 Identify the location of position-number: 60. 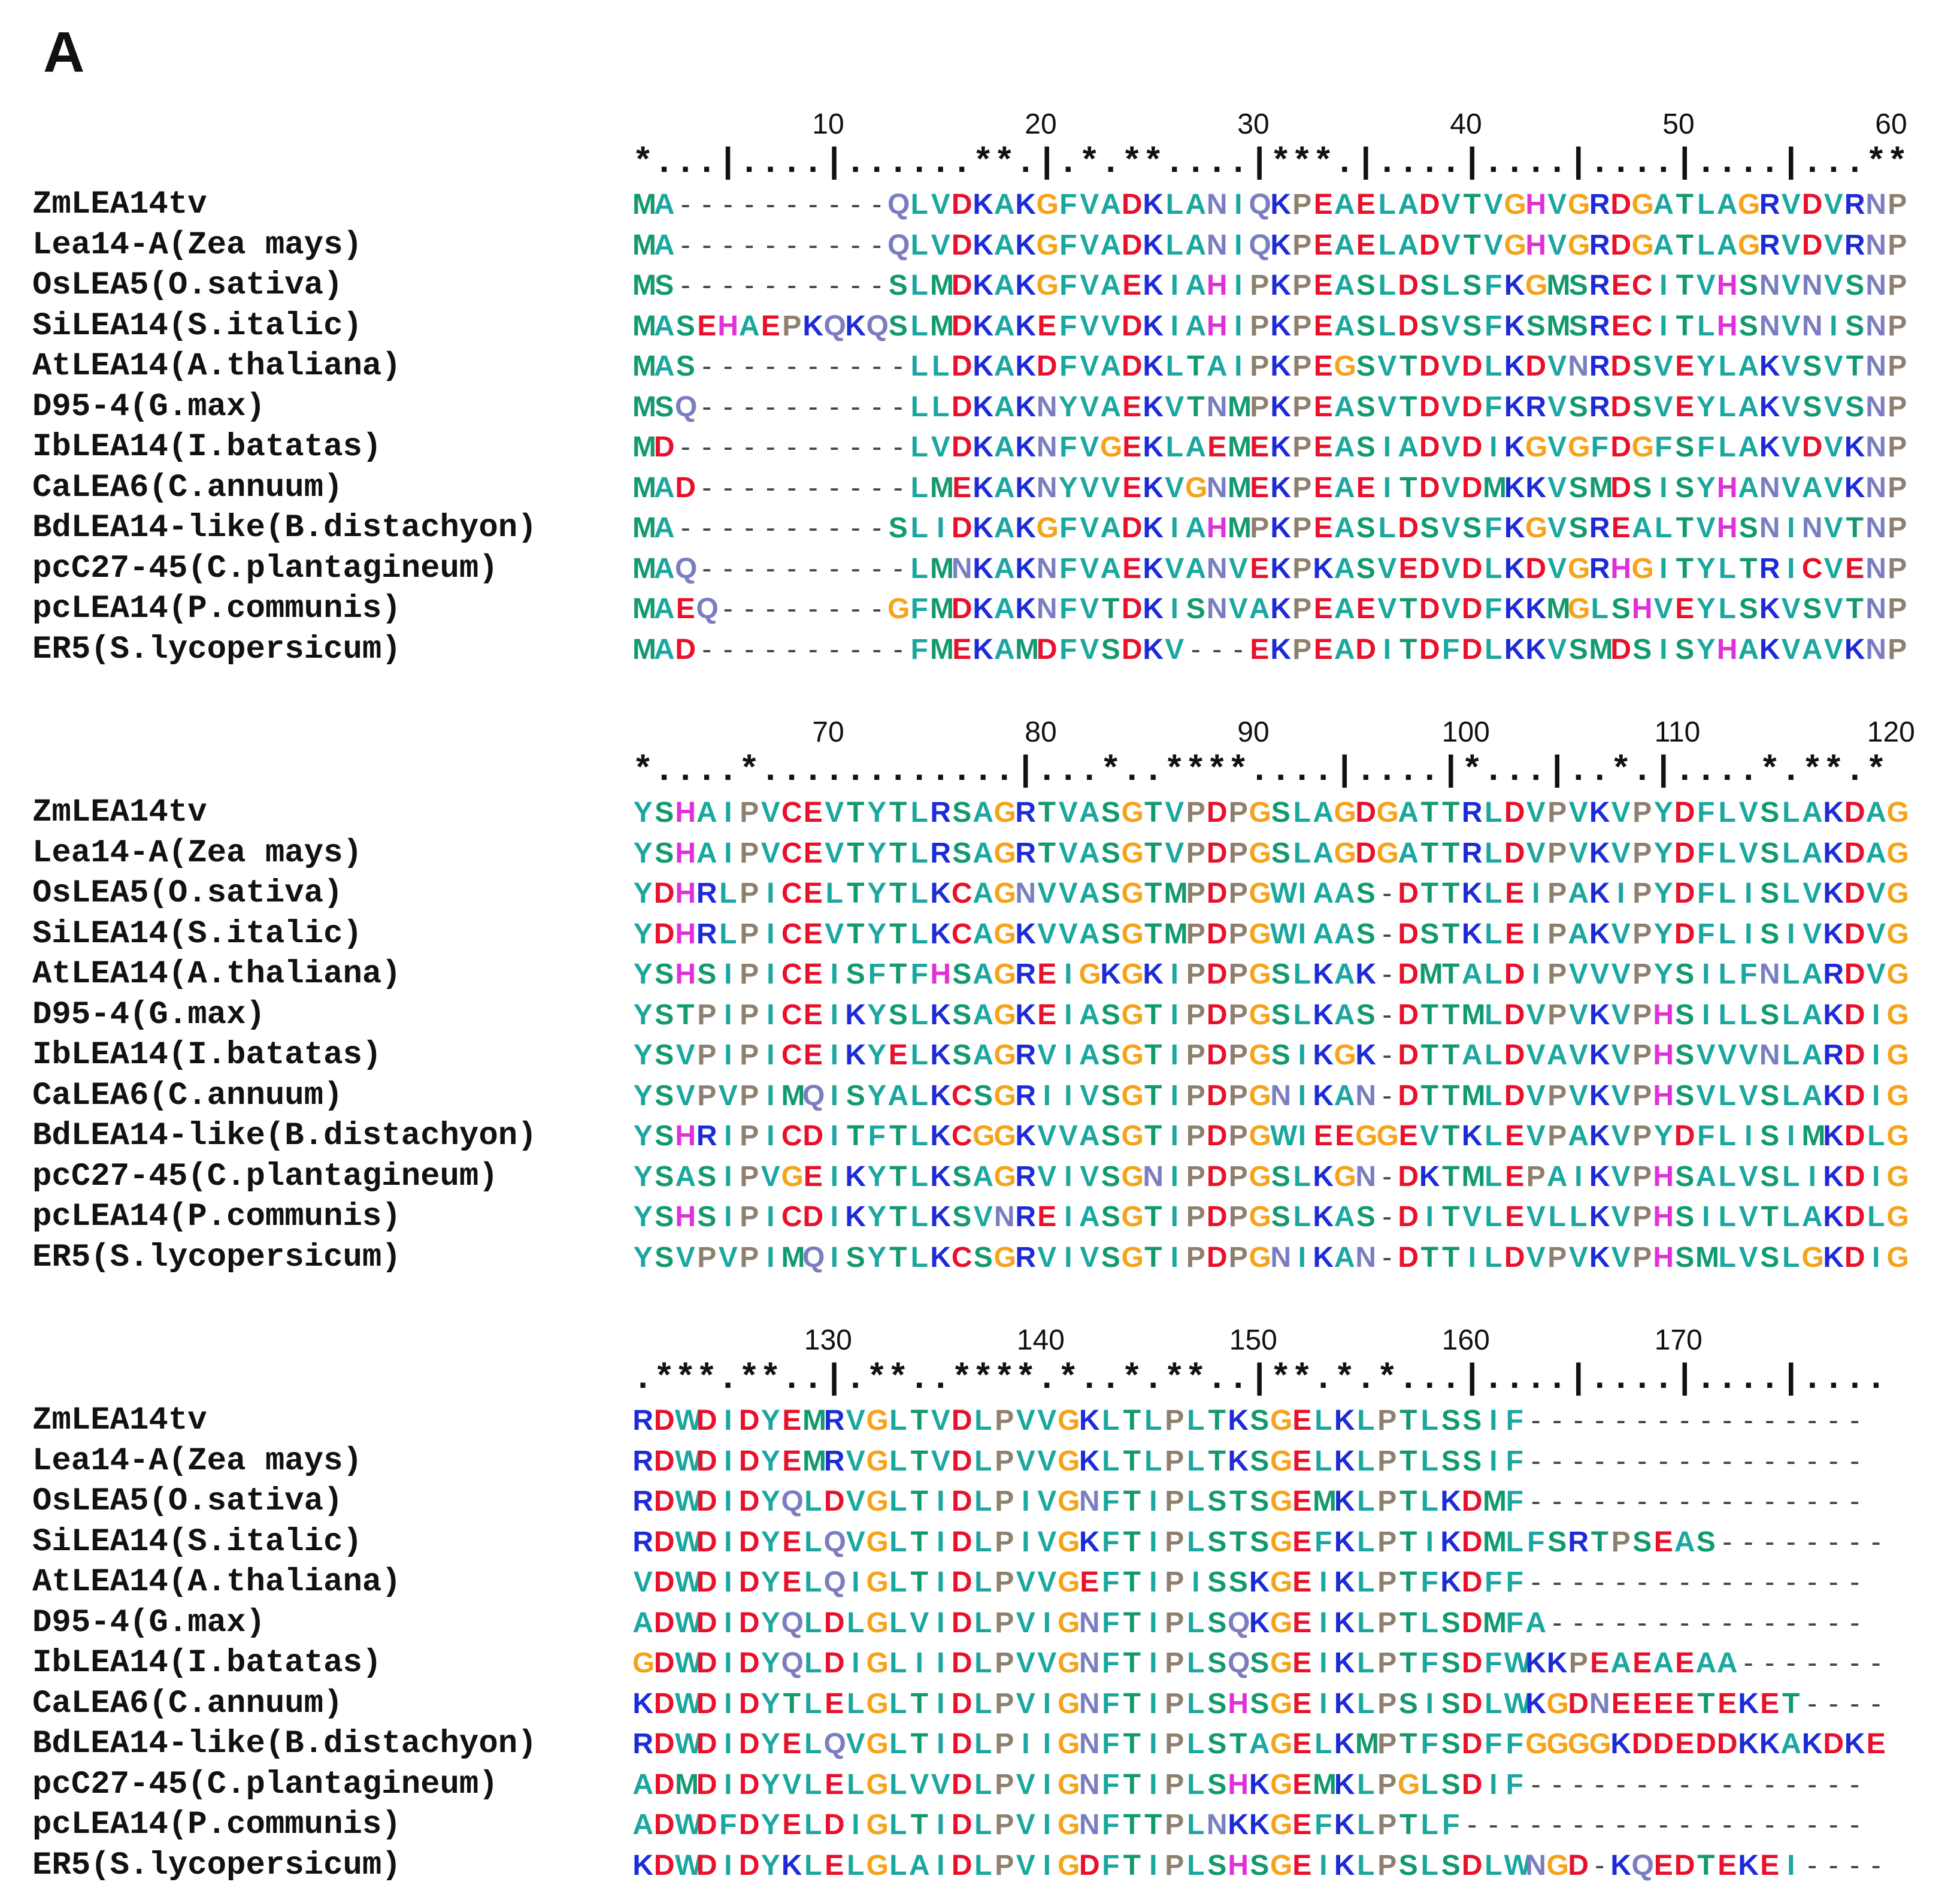
(1891, 124).